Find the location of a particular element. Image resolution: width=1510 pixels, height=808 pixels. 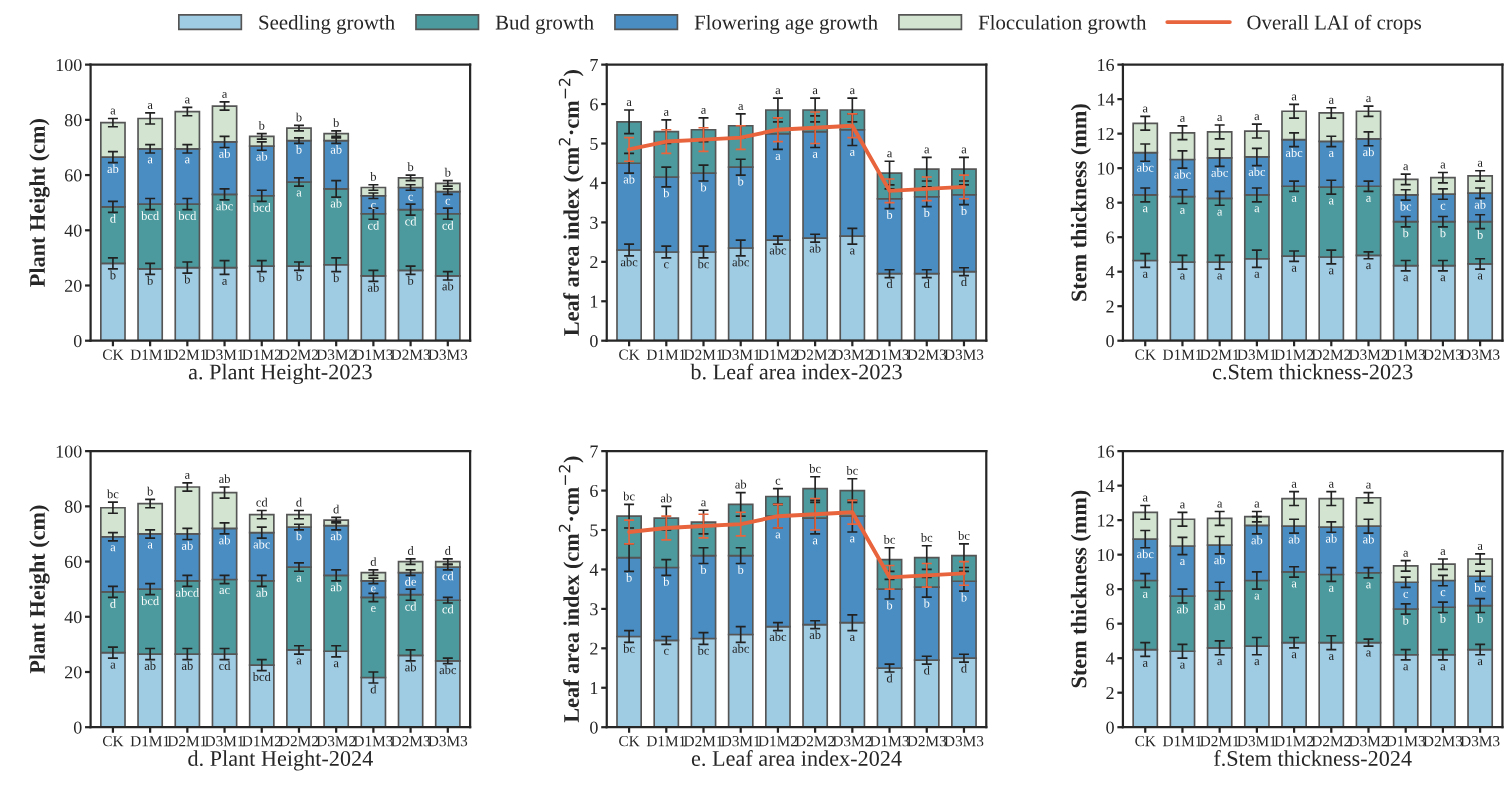

text: a. Plant Height-2023 is located at coordinates (280, 374).